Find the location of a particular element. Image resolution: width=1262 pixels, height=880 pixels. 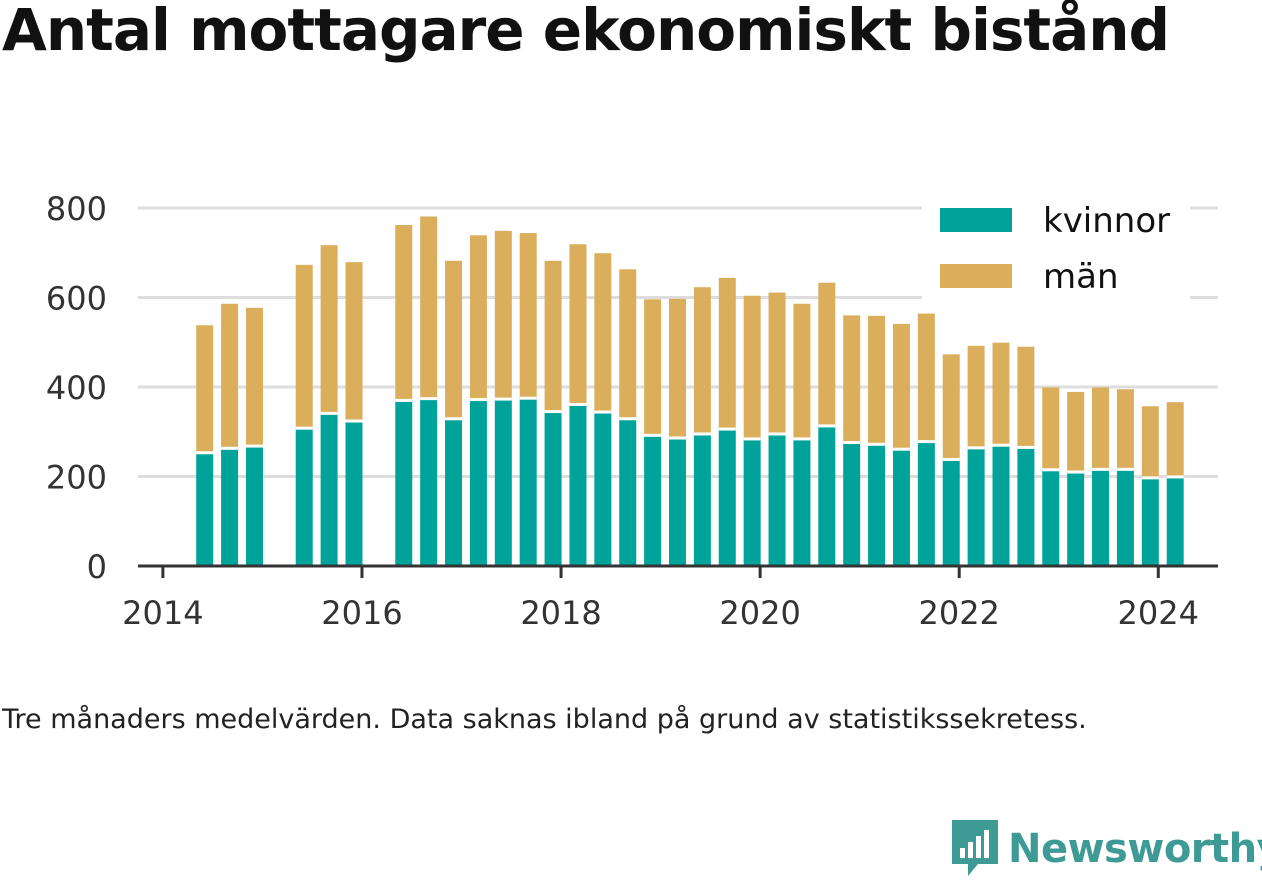

x-tick-label: 2024 is located at coordinates (1158, 613).